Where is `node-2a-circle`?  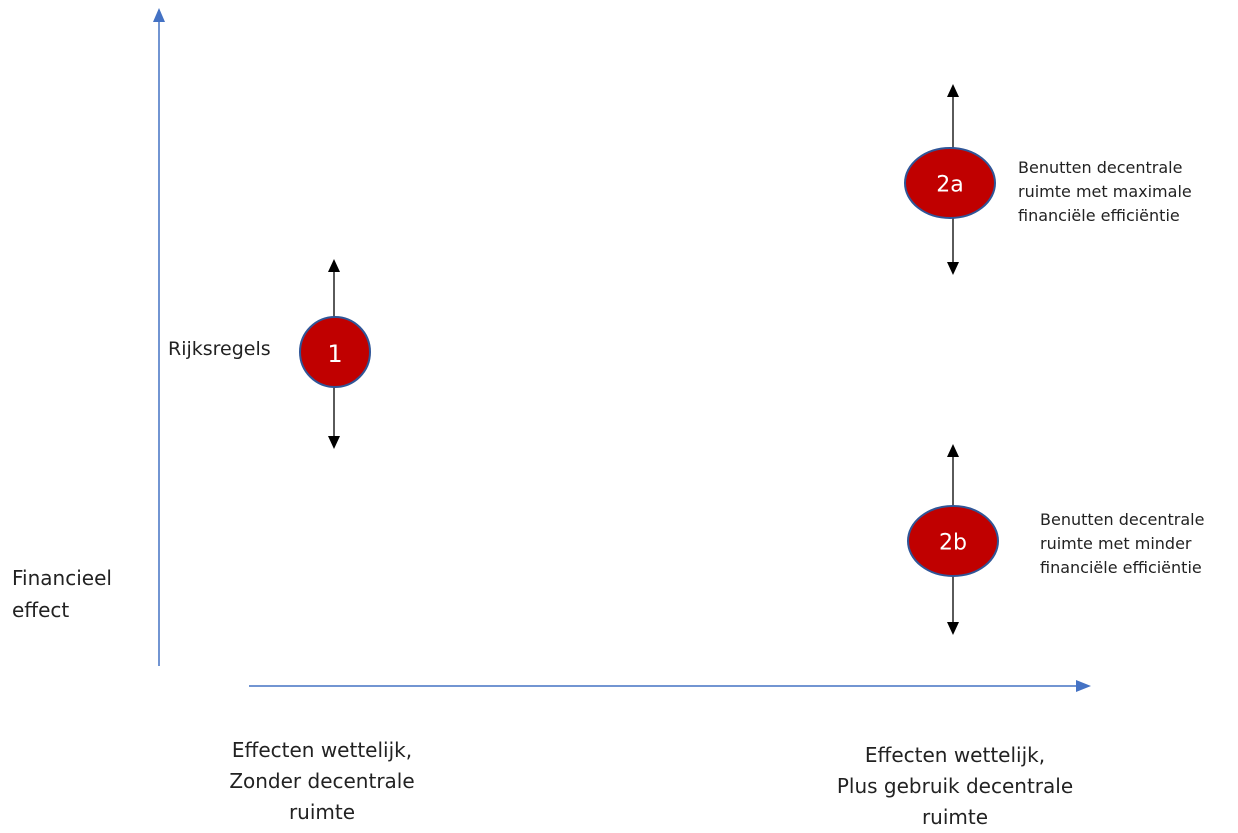
node-2a-circle is located at coordinates (950, 183).